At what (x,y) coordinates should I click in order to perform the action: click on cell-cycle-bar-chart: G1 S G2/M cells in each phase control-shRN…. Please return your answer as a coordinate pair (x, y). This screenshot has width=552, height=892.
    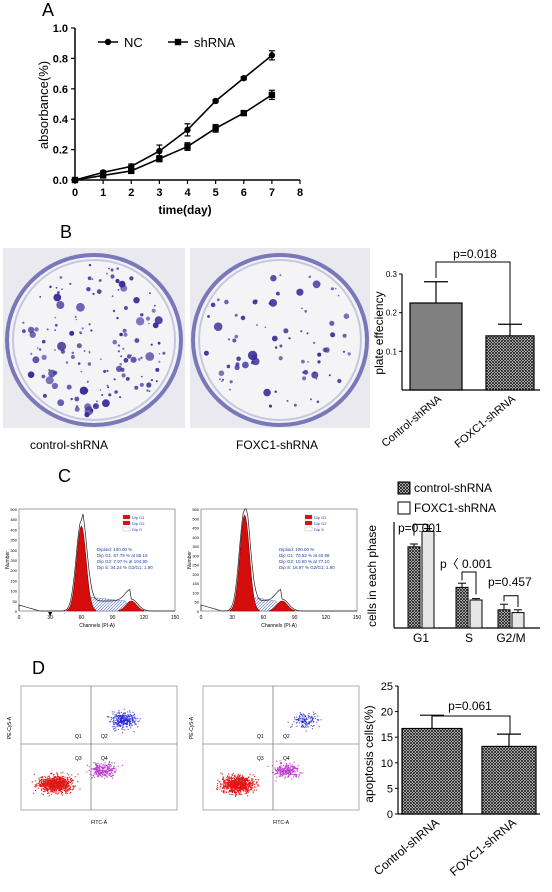
    Looking at the image, I should click on (452, 563).